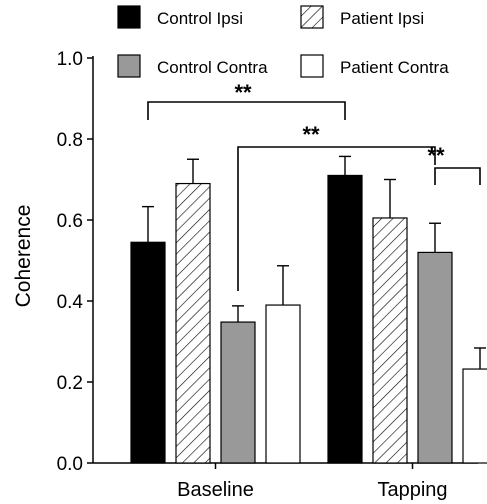  I want to click on legend-label: Control Ipsi, so click(200, 18).